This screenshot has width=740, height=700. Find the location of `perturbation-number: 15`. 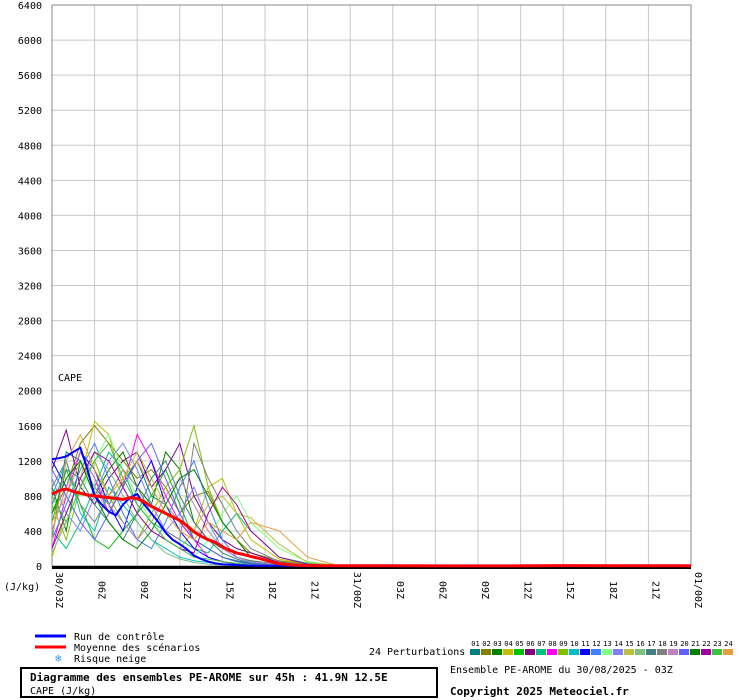

perturbation-number: 15 is located at coordinates (629, 644).